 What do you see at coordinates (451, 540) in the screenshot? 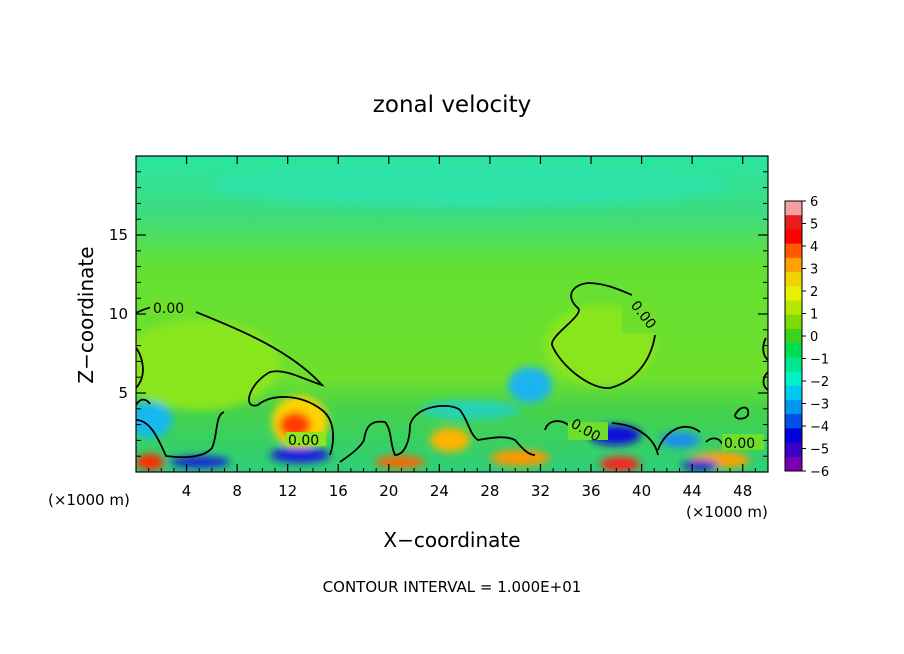
I see `x-axis-label: X−coordinate` at bounding box center [451, 540].